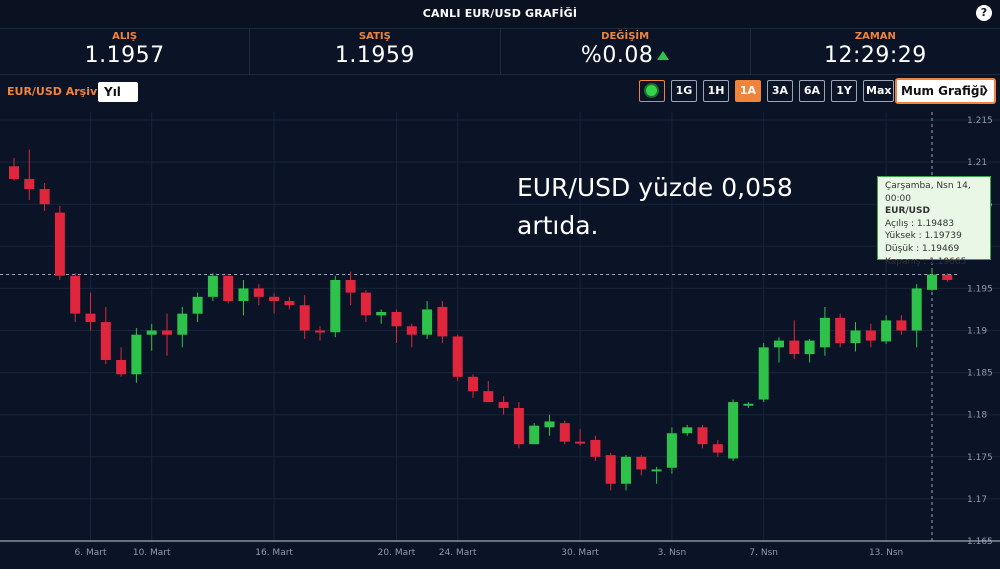 This screenshot has height=569, width=1000. What do you see at coordinates (684, 91) in the screenshot?
I see `range-button-1g: 1G` at bounding box center [684, 91].